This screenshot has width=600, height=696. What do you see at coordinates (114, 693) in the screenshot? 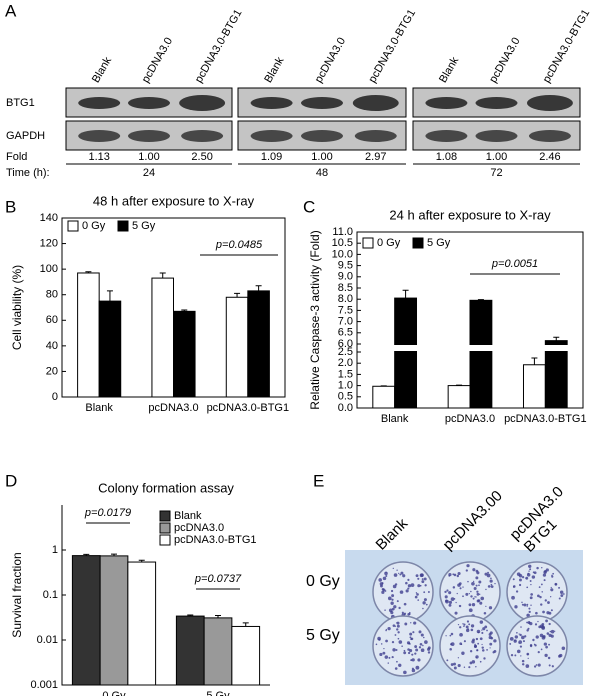
I see `x-tick-label: 0 Gy` at bounding box center [114, 693].